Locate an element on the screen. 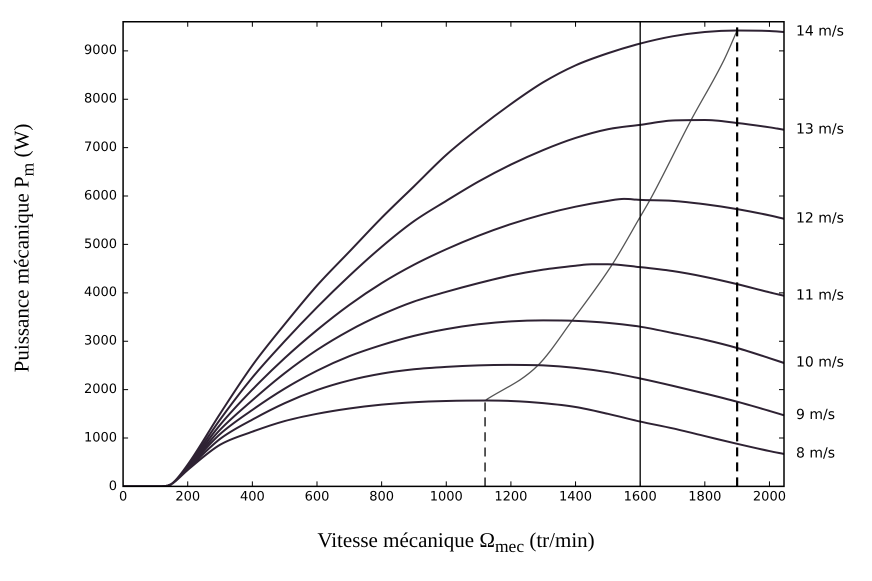  series-label: 11 m/s is located at coordinates (820, 295).